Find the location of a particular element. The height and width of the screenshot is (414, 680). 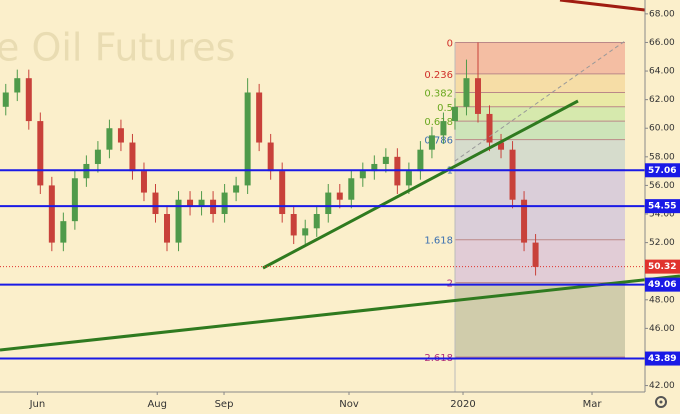

x-tick-label: Mar is located at coordinates (593, 404).